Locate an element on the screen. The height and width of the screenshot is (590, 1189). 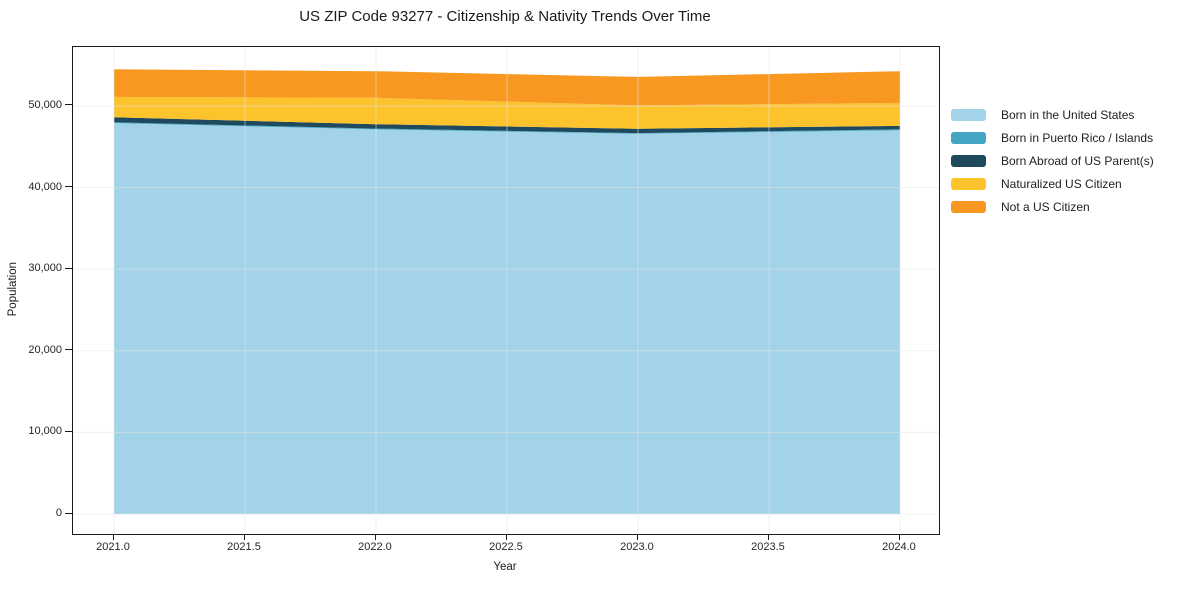
x-tick-label: 2022.0 is located at coordinates (375, 547).